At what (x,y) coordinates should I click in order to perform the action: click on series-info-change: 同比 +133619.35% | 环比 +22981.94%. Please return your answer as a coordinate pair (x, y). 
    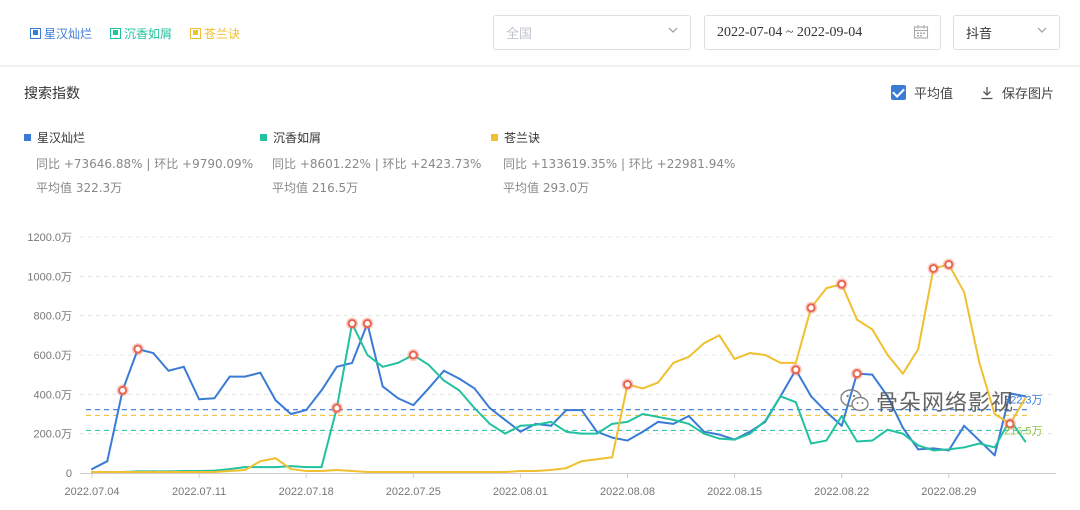
    Looking at the image, I should click on (619, 164).